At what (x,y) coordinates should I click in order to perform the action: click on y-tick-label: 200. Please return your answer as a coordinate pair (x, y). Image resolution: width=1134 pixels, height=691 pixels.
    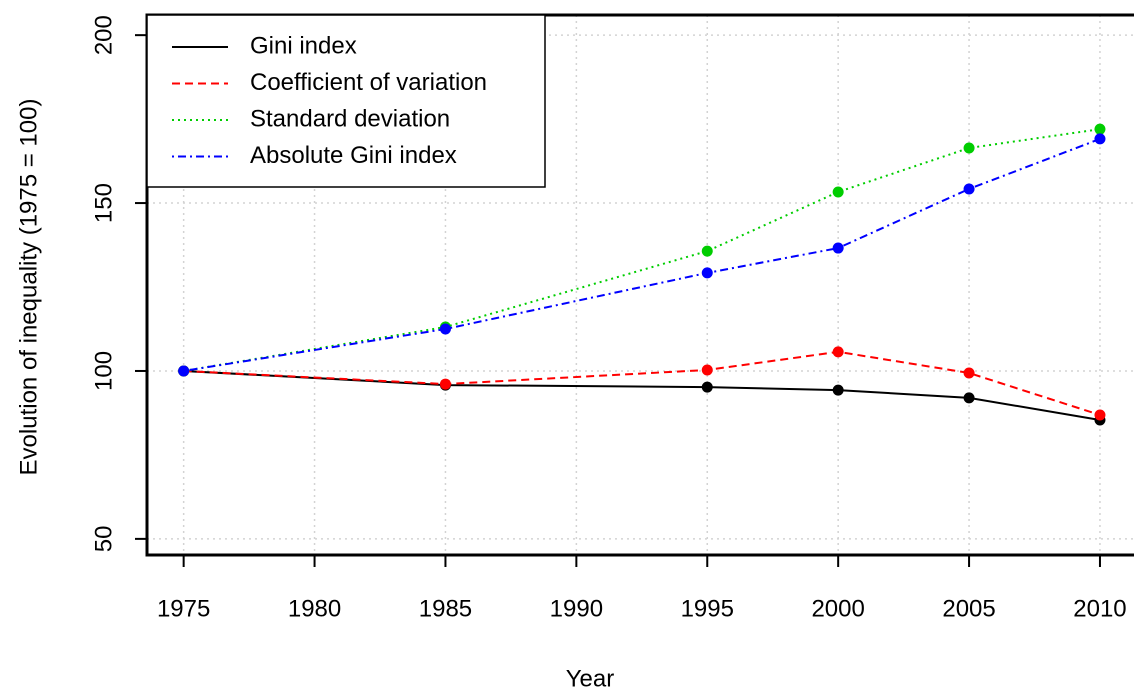
    Looking at the image, I should click on (103, 35).